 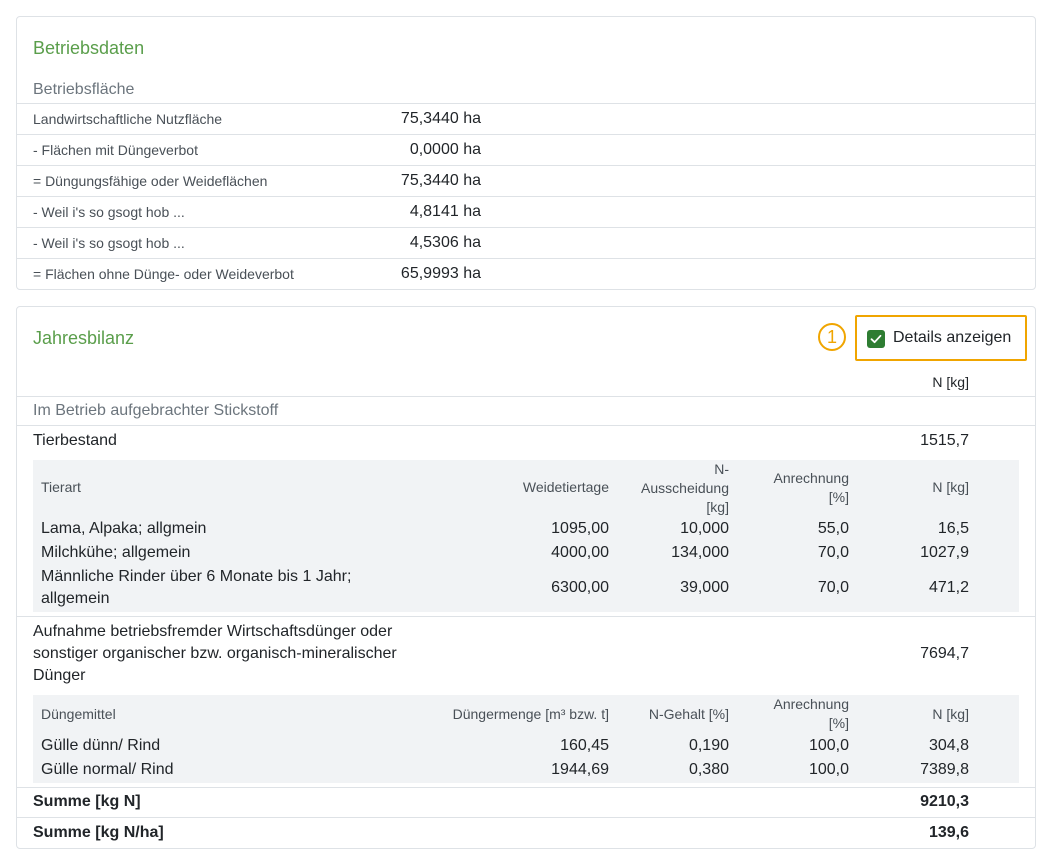 I want to click on flaeche-label: Landwirtschaftliche Nutzfläche, so click(x=128, y=119).